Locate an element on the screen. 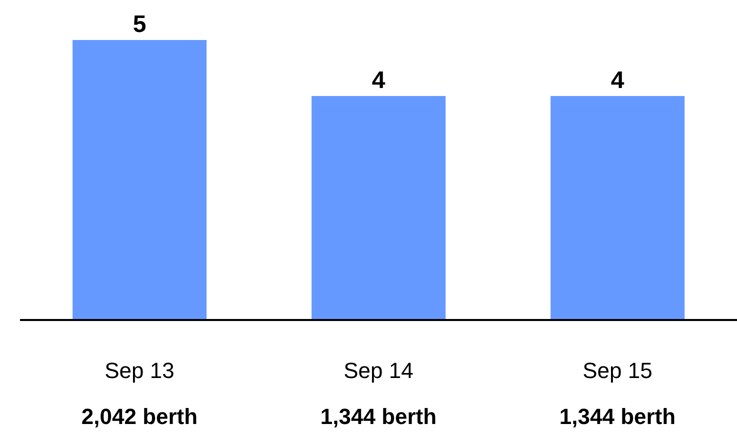 The image size is (737, 435). data-label: 5 is located at coordinates (139, 24).